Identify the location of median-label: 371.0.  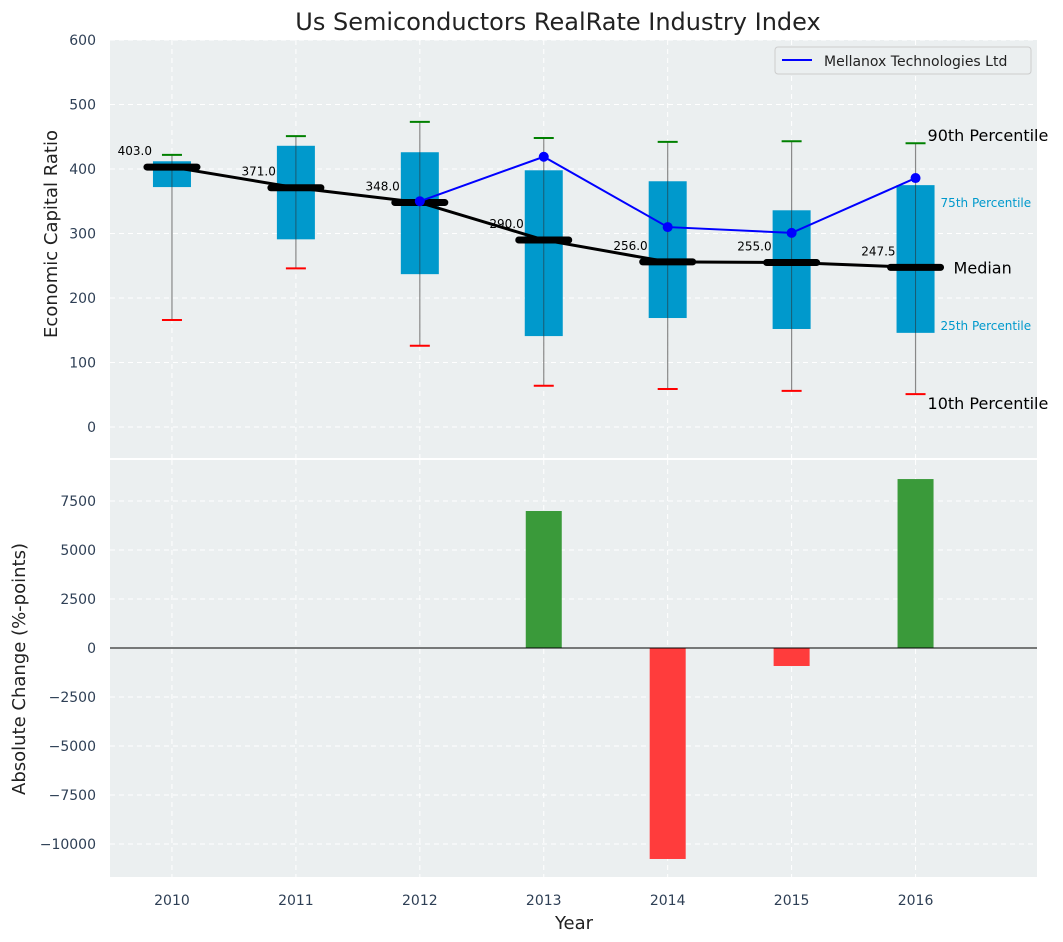
(259, 172).